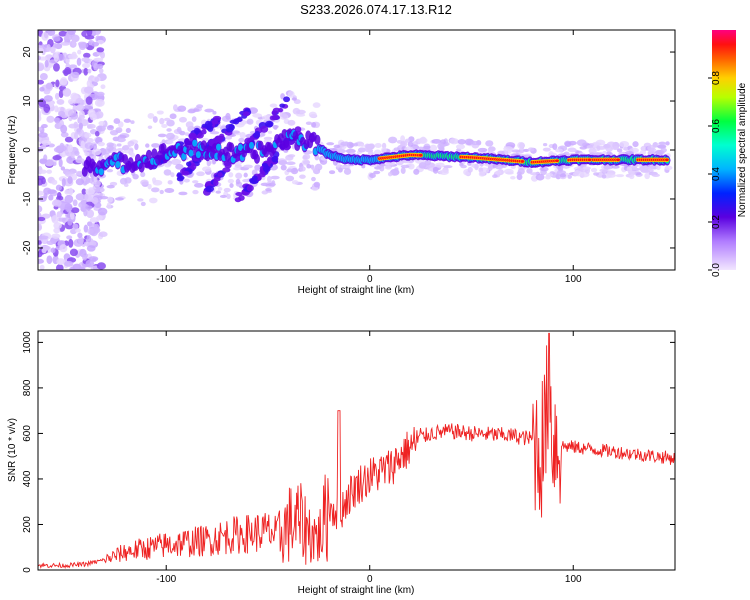  What do you see at coordinates (12, 450) in the screenshot?
I see `snr-y-label: SNR (10 * v/v)` at bounding box center [12, 450].